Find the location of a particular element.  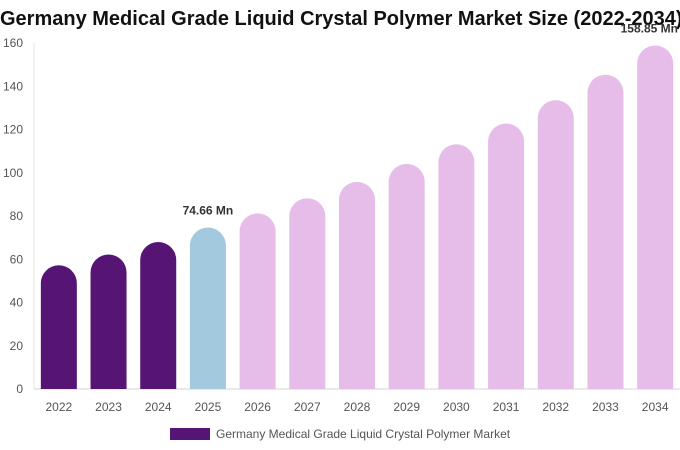

y-tick-label: 20 is located at coordinates (17, 346).